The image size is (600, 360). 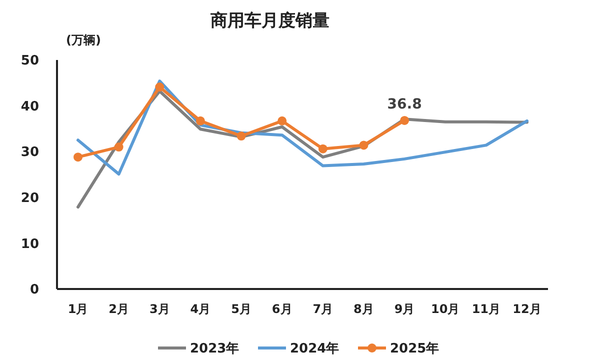 What do you see at coordinates (29, 61) in the screenshot?
I see `y-tick-label: 50` at bounding box center [29, 61].